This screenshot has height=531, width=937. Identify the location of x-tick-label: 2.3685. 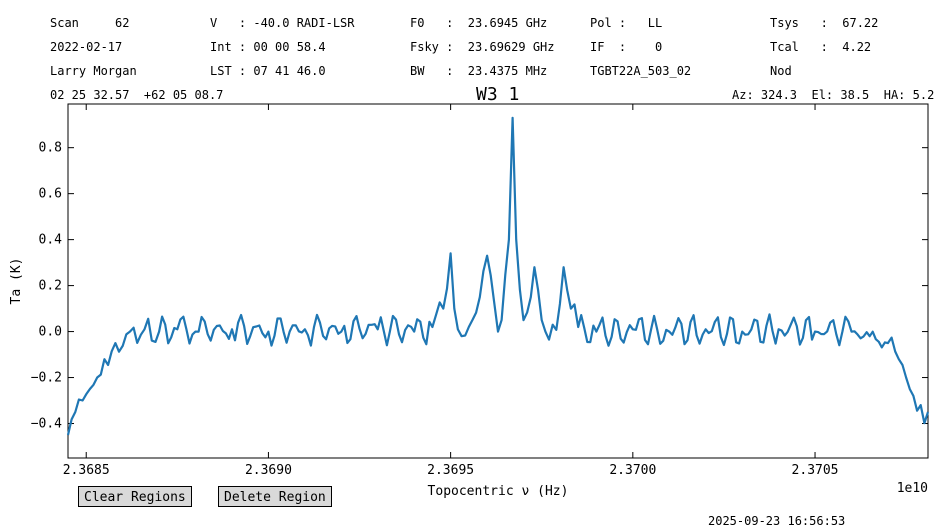
(86, 470).